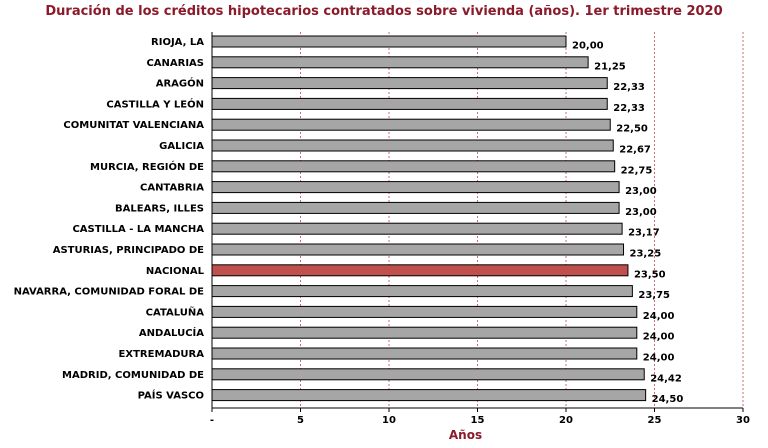 This screenshot has height=448, width=768. Describe the element at coordinates (177, 42) in the screenshot. I see `category-label: RIOJA, LA` at that location.